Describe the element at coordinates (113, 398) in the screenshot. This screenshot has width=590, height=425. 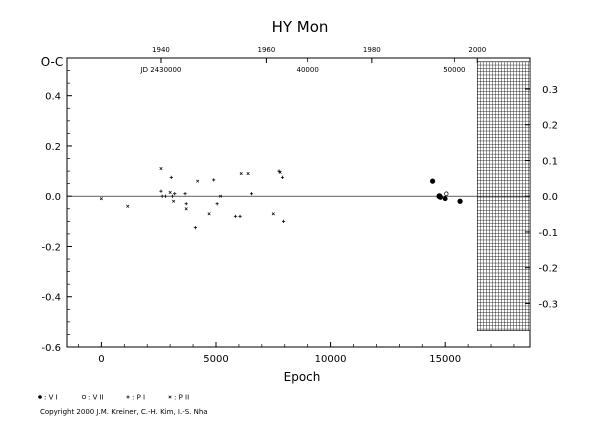
I see `legend: : V I : V II : P I : P II` at that location.